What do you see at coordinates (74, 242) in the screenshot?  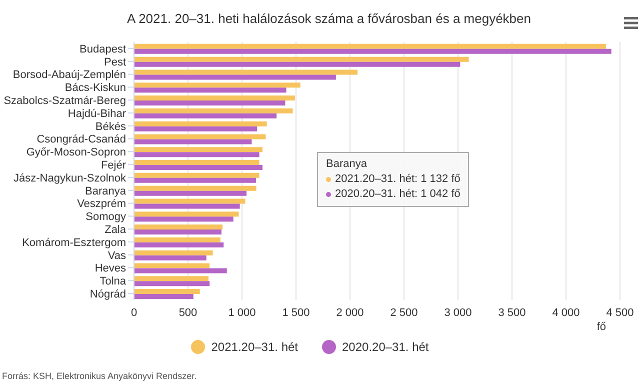 I see `y-tick-label: Komárom-Esztergom` at bounding box center [74, 242].